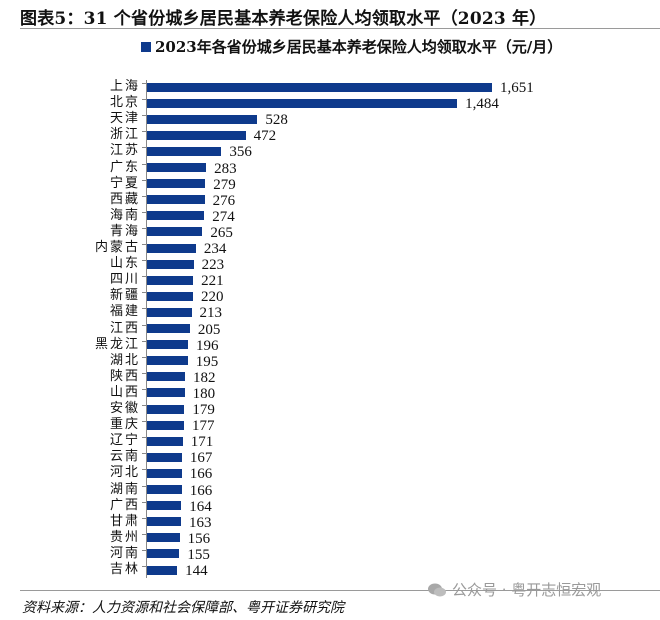  Describe the element at coordinates (212, 297) in the screenshot. I see `value-label: 220` at that location.